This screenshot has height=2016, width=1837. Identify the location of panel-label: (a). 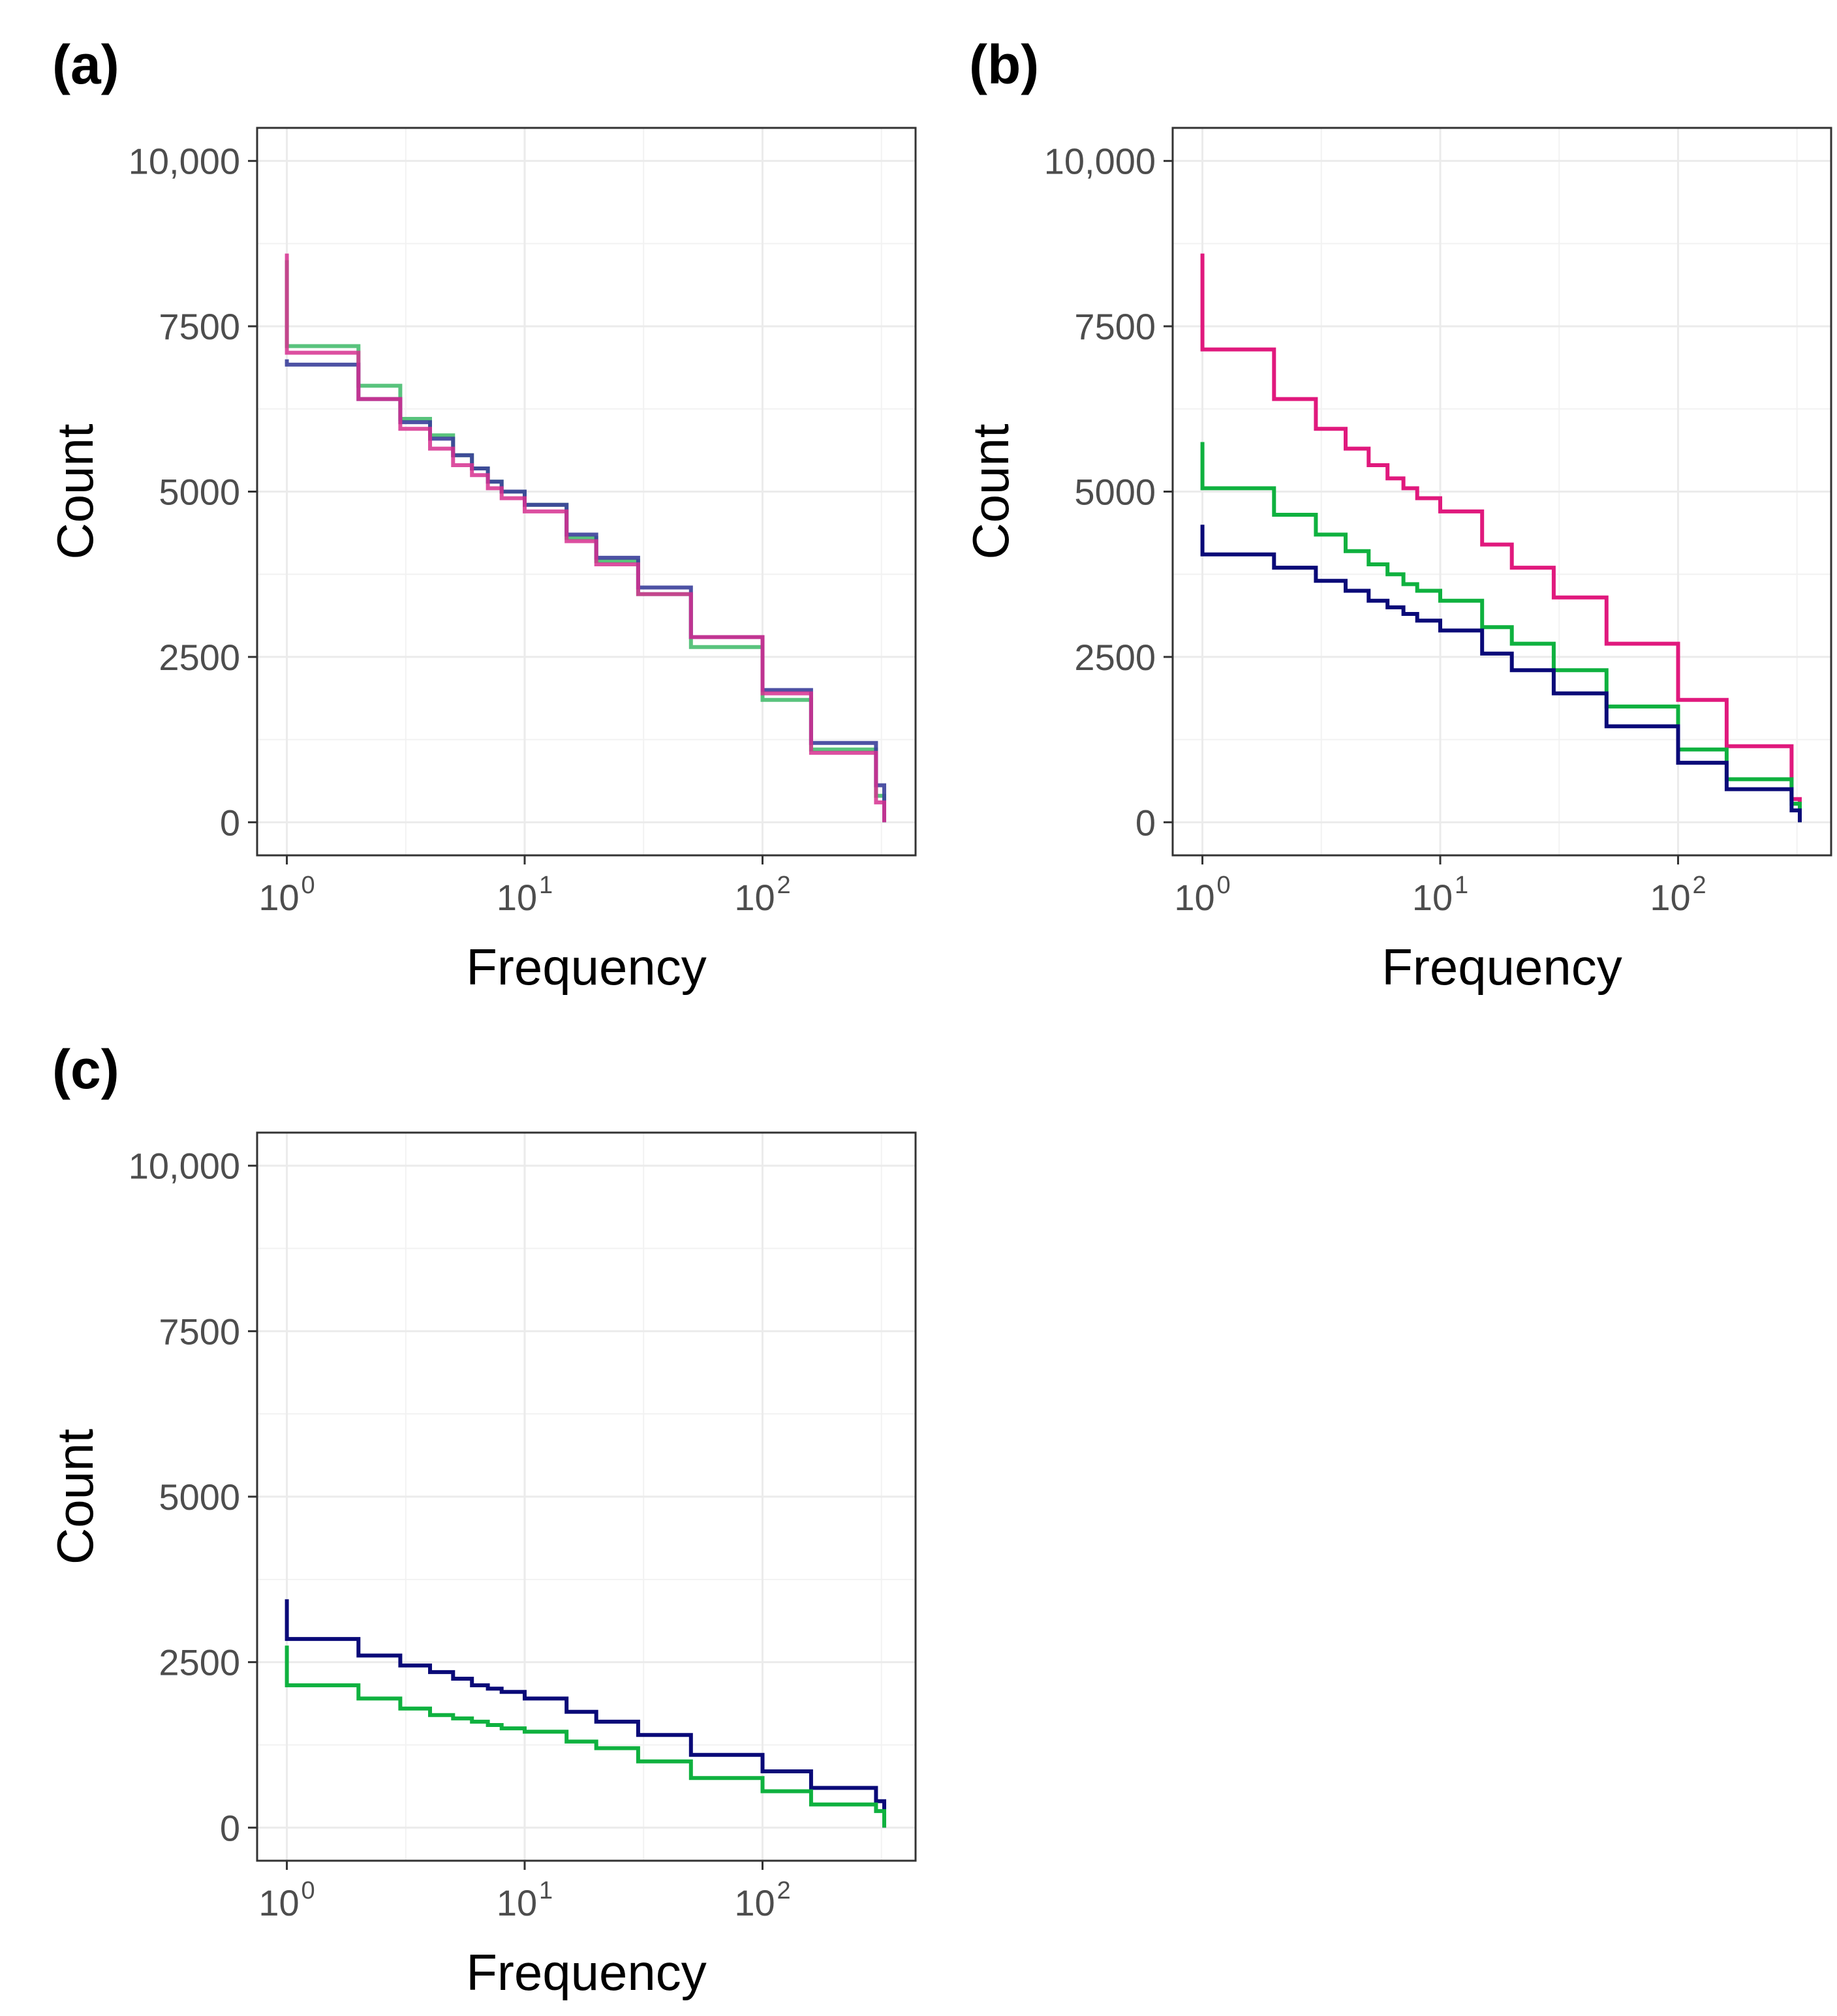
(86, 65).